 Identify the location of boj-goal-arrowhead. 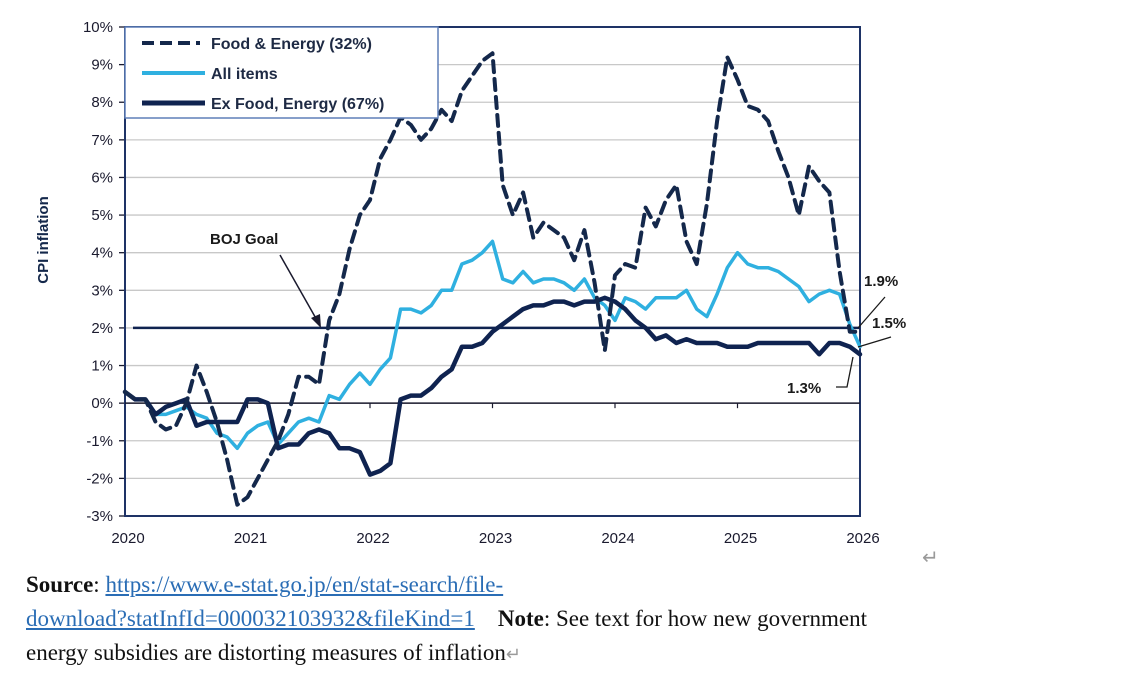
(316, 321).